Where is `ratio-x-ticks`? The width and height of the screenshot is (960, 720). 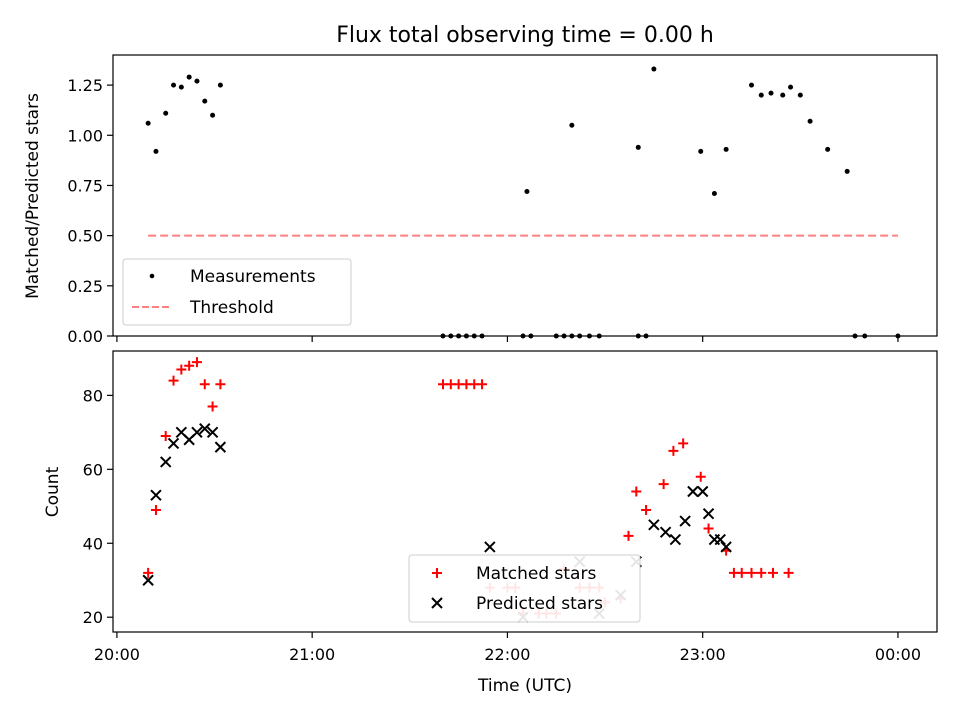 ratio-x-ticks is located at coordinates (507, 339).